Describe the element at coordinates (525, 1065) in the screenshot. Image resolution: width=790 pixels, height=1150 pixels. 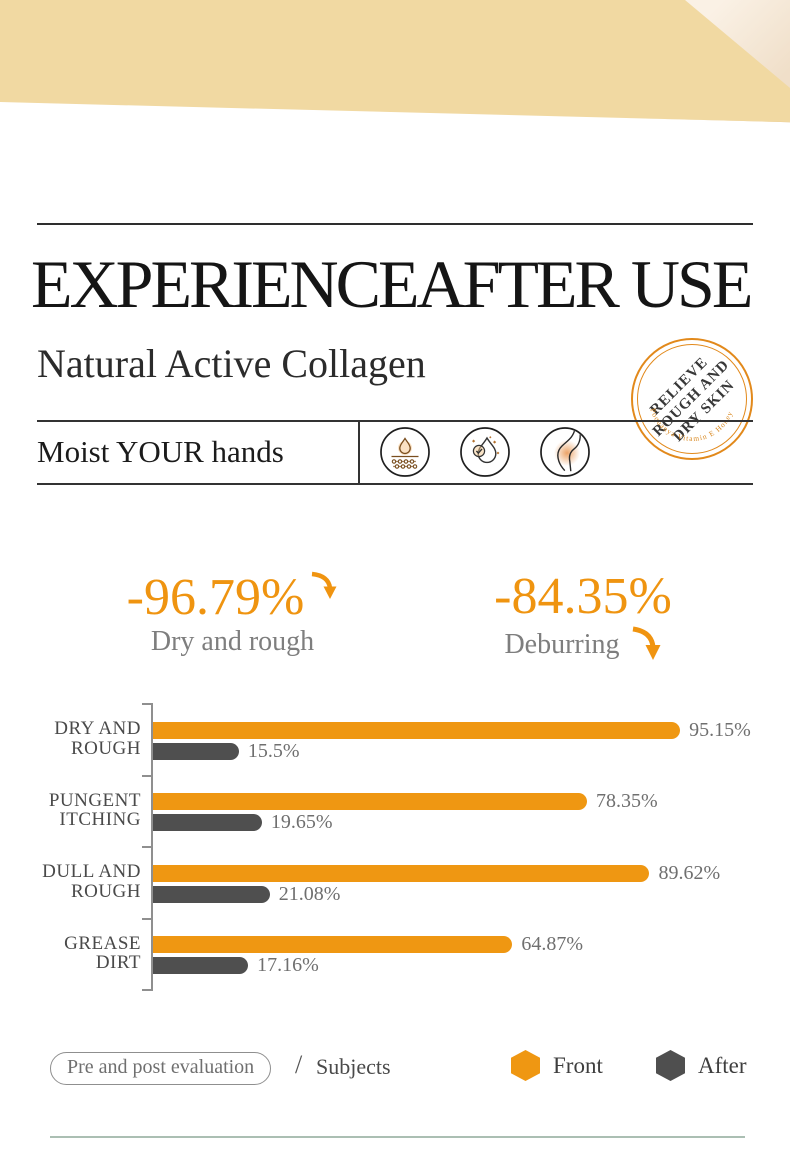
I see `hexagon-front-icon` at that location.